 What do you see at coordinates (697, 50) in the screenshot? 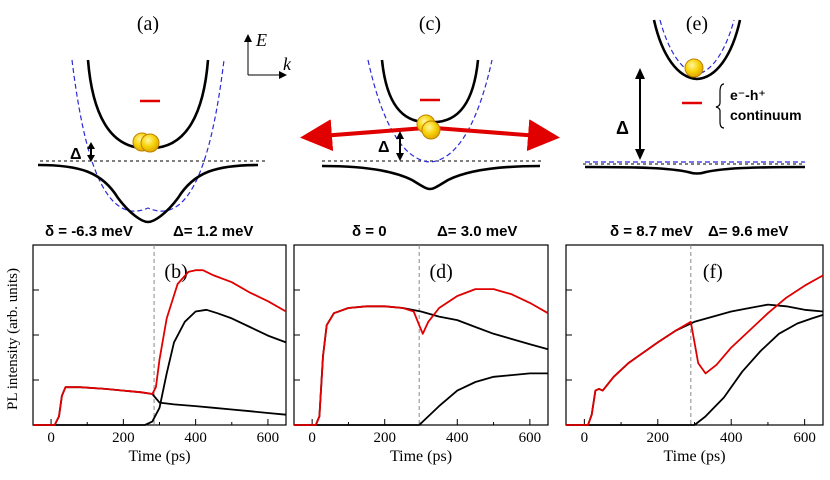
I see `upper-polariton-branch-e` at bounding box center [697, 50].